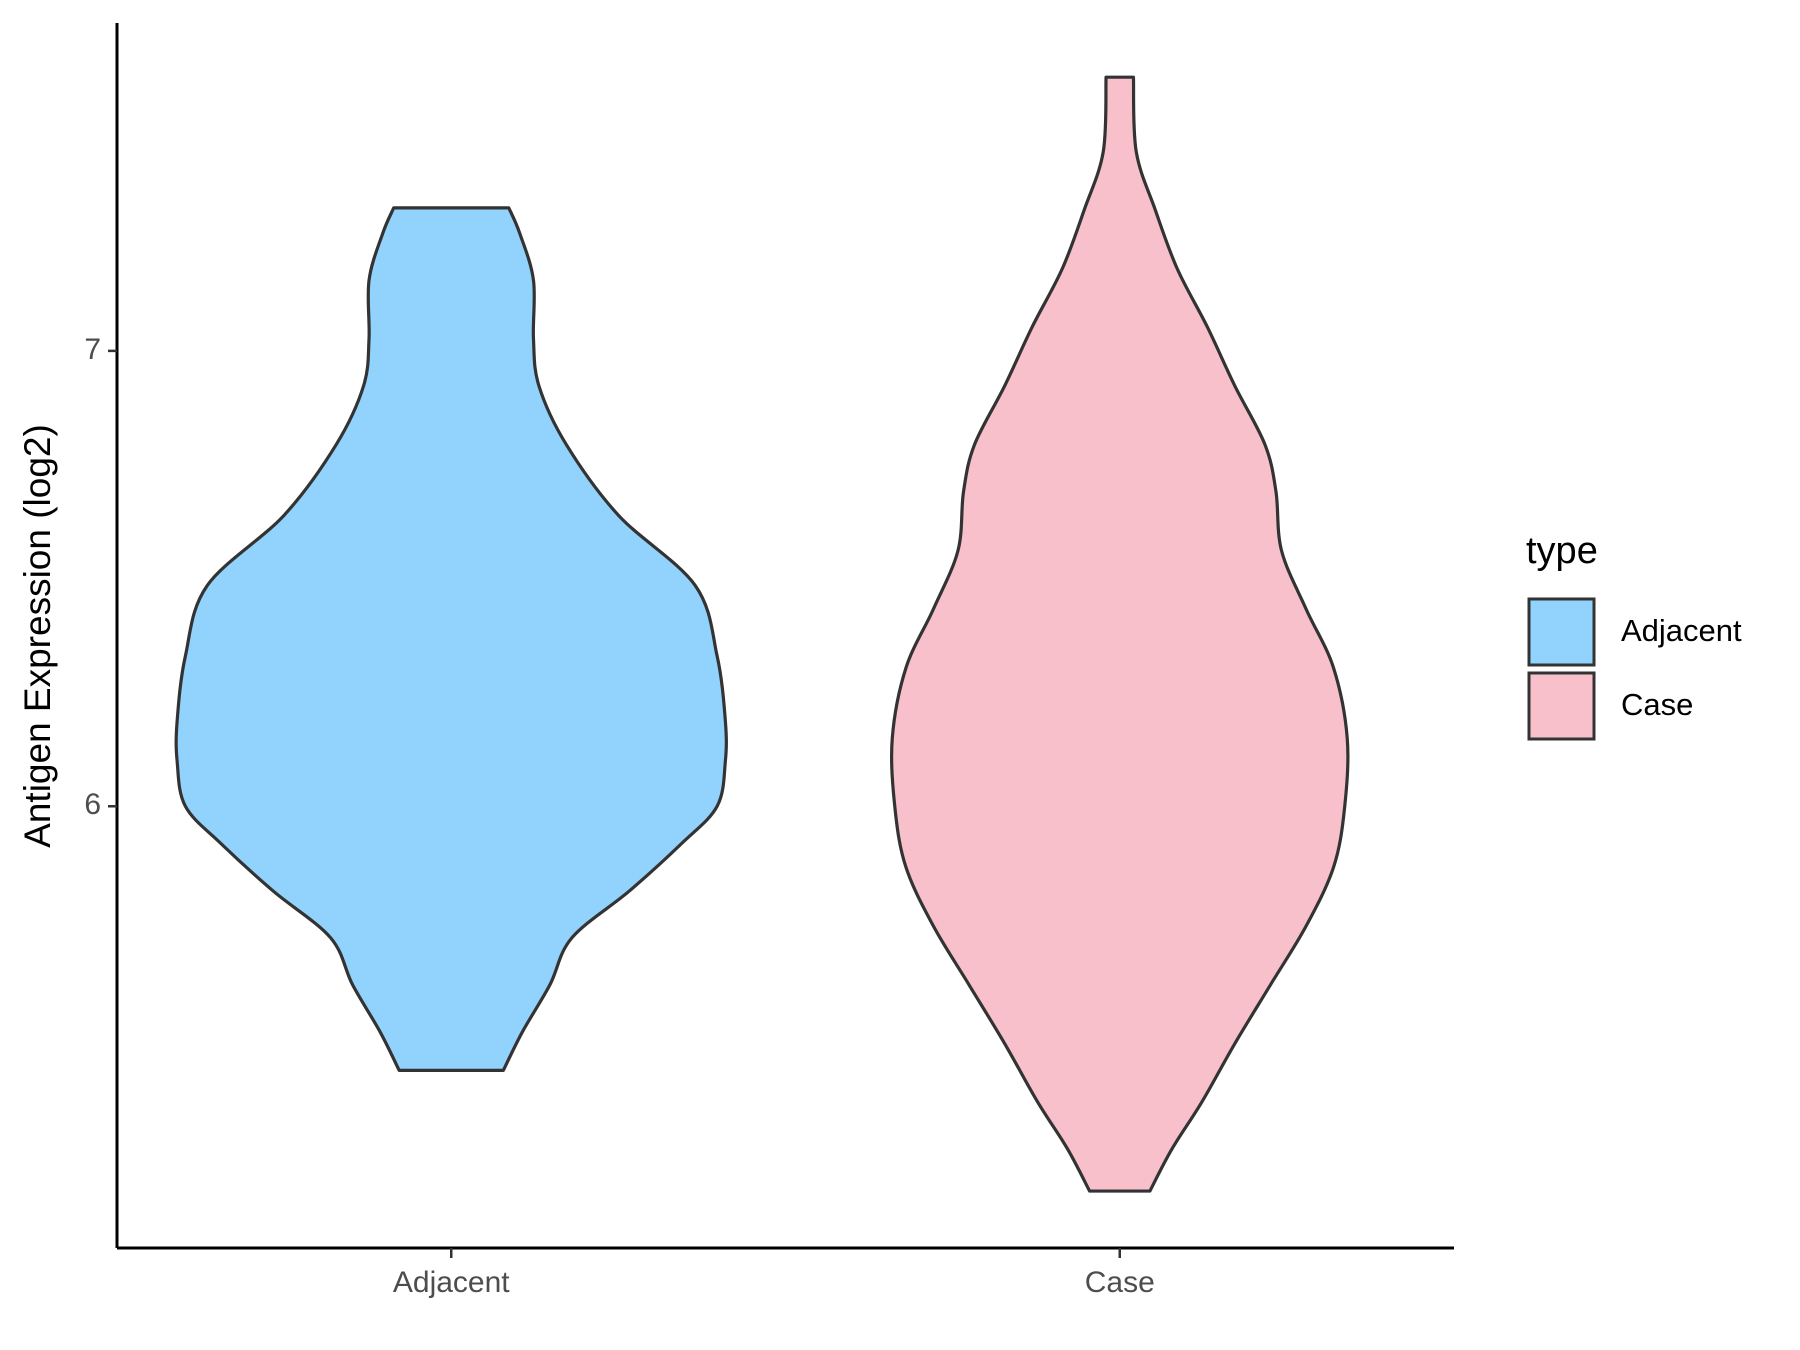 This screenshot has width=1800, height=1350. I want to click on legend-label: Adjacent, so click(1681, 630).